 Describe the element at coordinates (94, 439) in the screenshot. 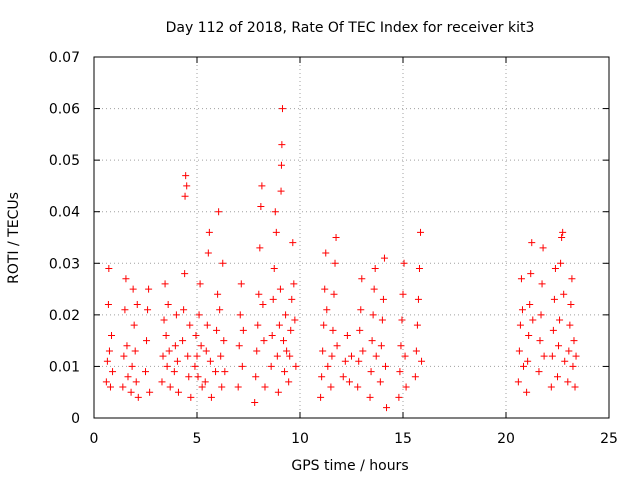

I see `x-tick-label: 0` at that location.